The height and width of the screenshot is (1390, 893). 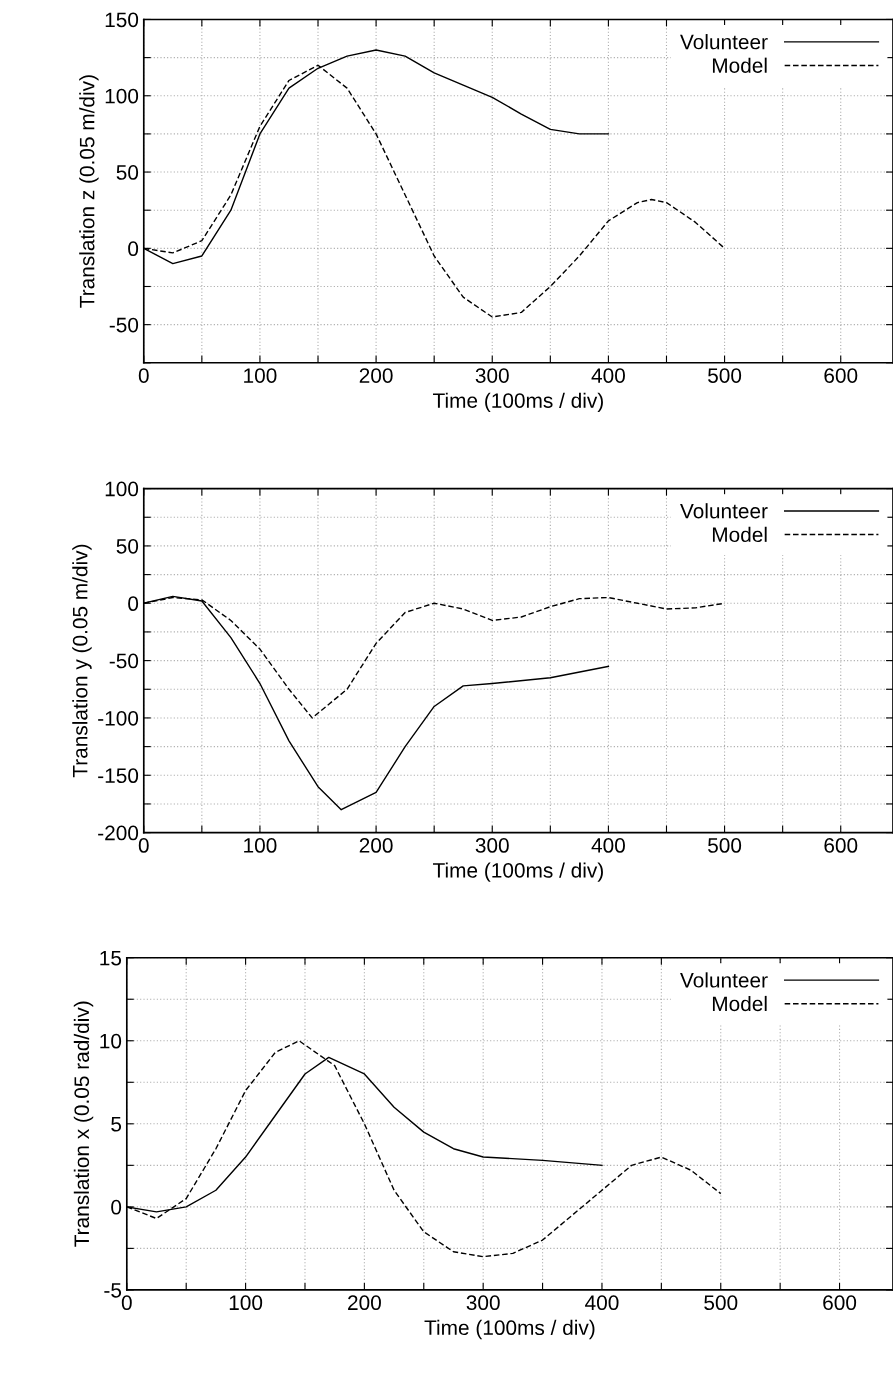 What do you see at coordinates (82, 661) in the screenshot?
I see `y-axis-title: Translation y (0.05 m/div)` at bounding box center [82, 661].